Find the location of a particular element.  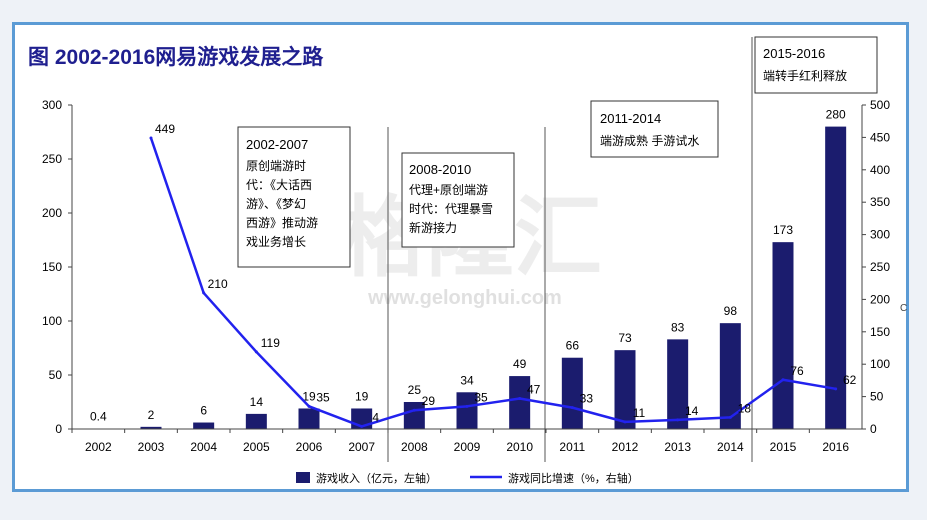

y-right-tick-label: 150 is located at coordinates (880, 332).